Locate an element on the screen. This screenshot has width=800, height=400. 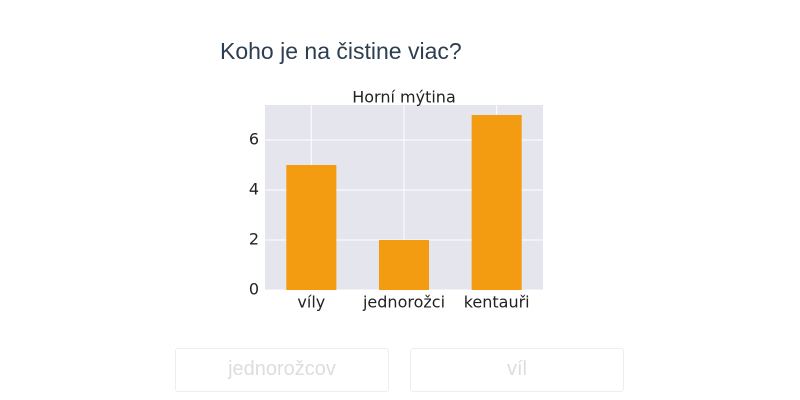
answer-button: jednorožcov is located at coordinates (282, 370).